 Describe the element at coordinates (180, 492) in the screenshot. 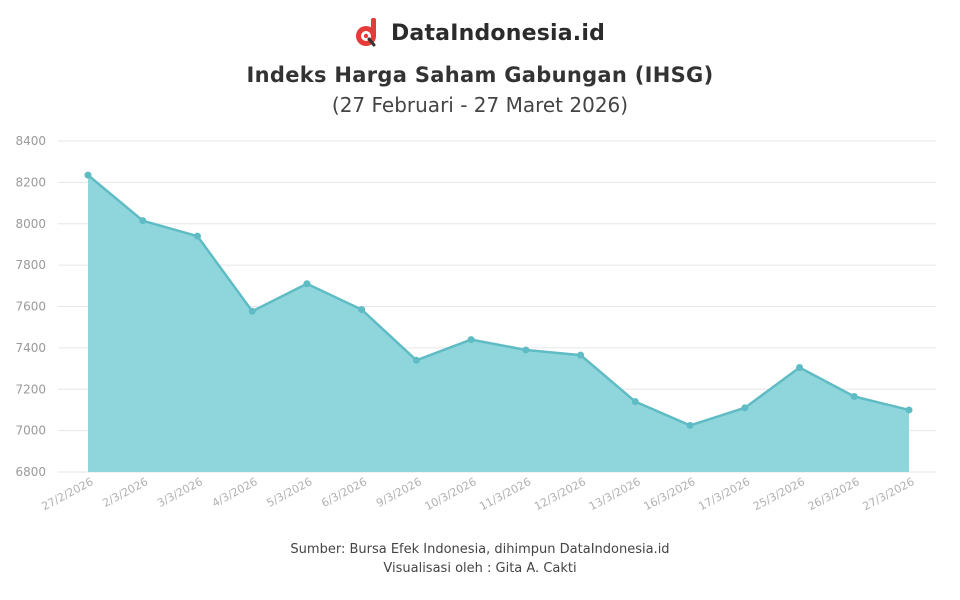

I see `x-tick-label: 3/3/2026` at that location.